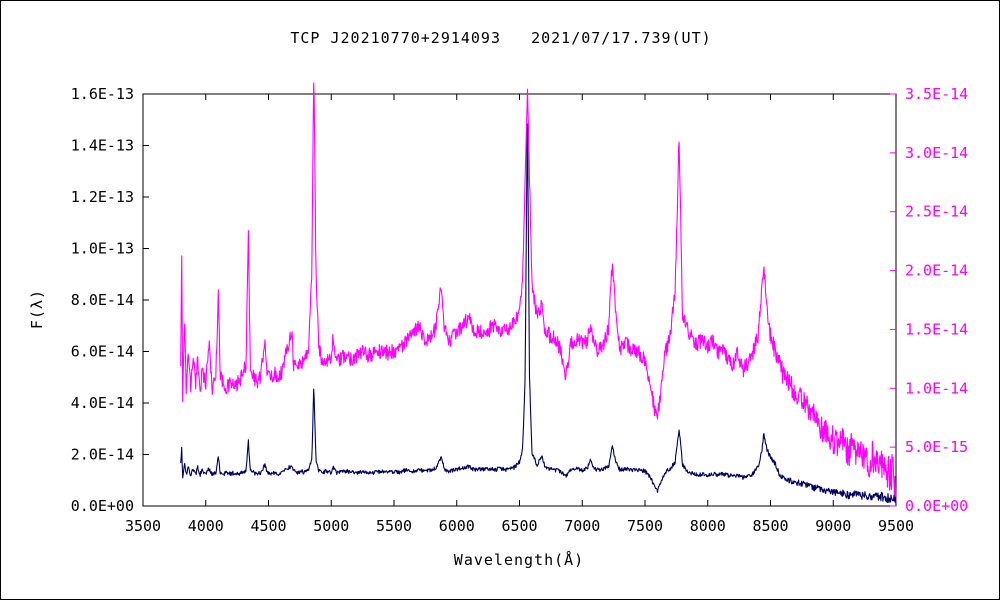 This screenshot has height=600, width=1000. What do you see at coordinates (102, 197) in the screenshot?
I see `y-left-tick-label: 1.2E-13` at bounding box center [102, 197].